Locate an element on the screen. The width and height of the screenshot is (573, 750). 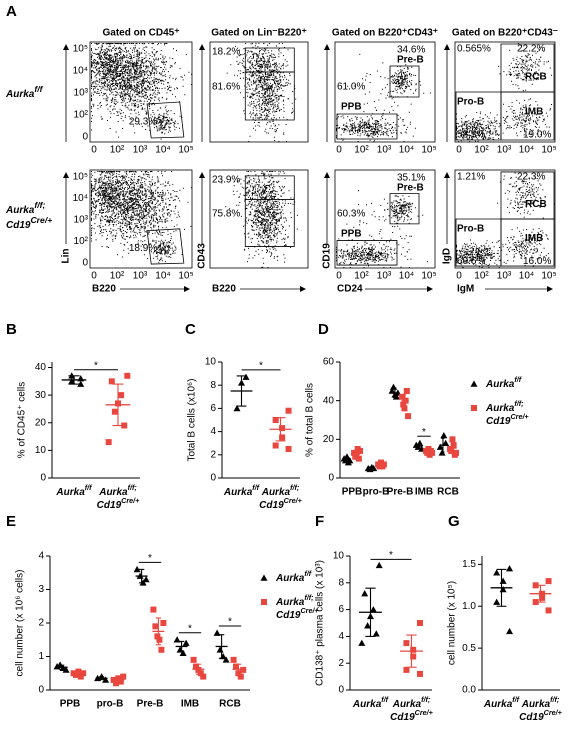
panel-letter: B is located at coordinates (11, 329).